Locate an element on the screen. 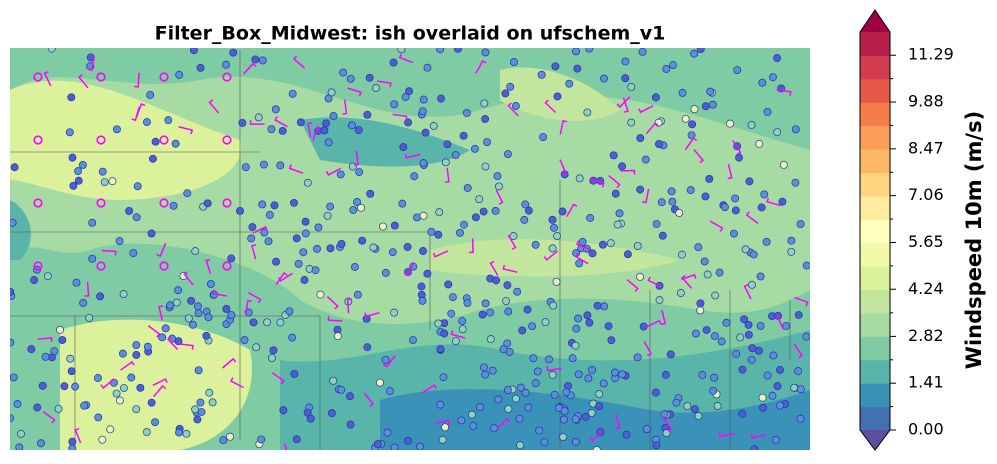 This screenshot has width=997, height=464. colorbar-tick-label: 9.88 is located at coordinates (926, 101).